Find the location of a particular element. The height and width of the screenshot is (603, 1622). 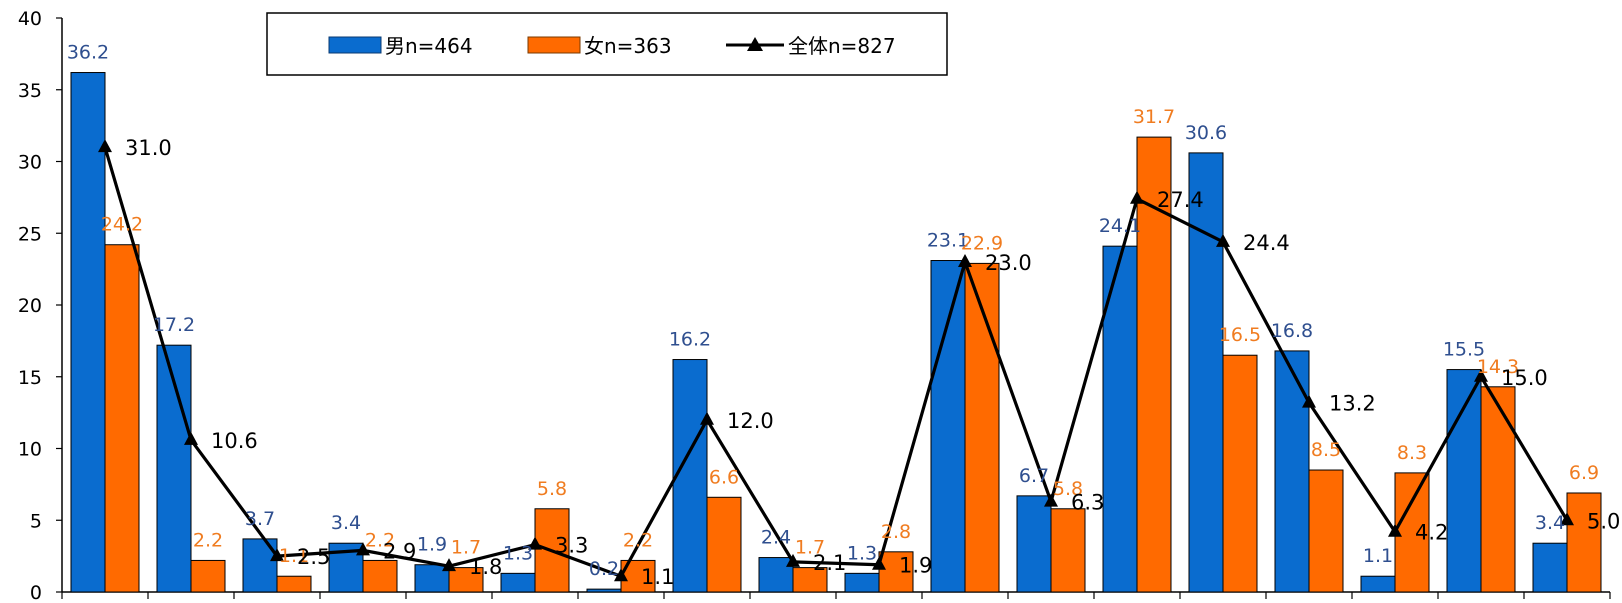

label-female: 1.1 is located at coordinates (294, 556).